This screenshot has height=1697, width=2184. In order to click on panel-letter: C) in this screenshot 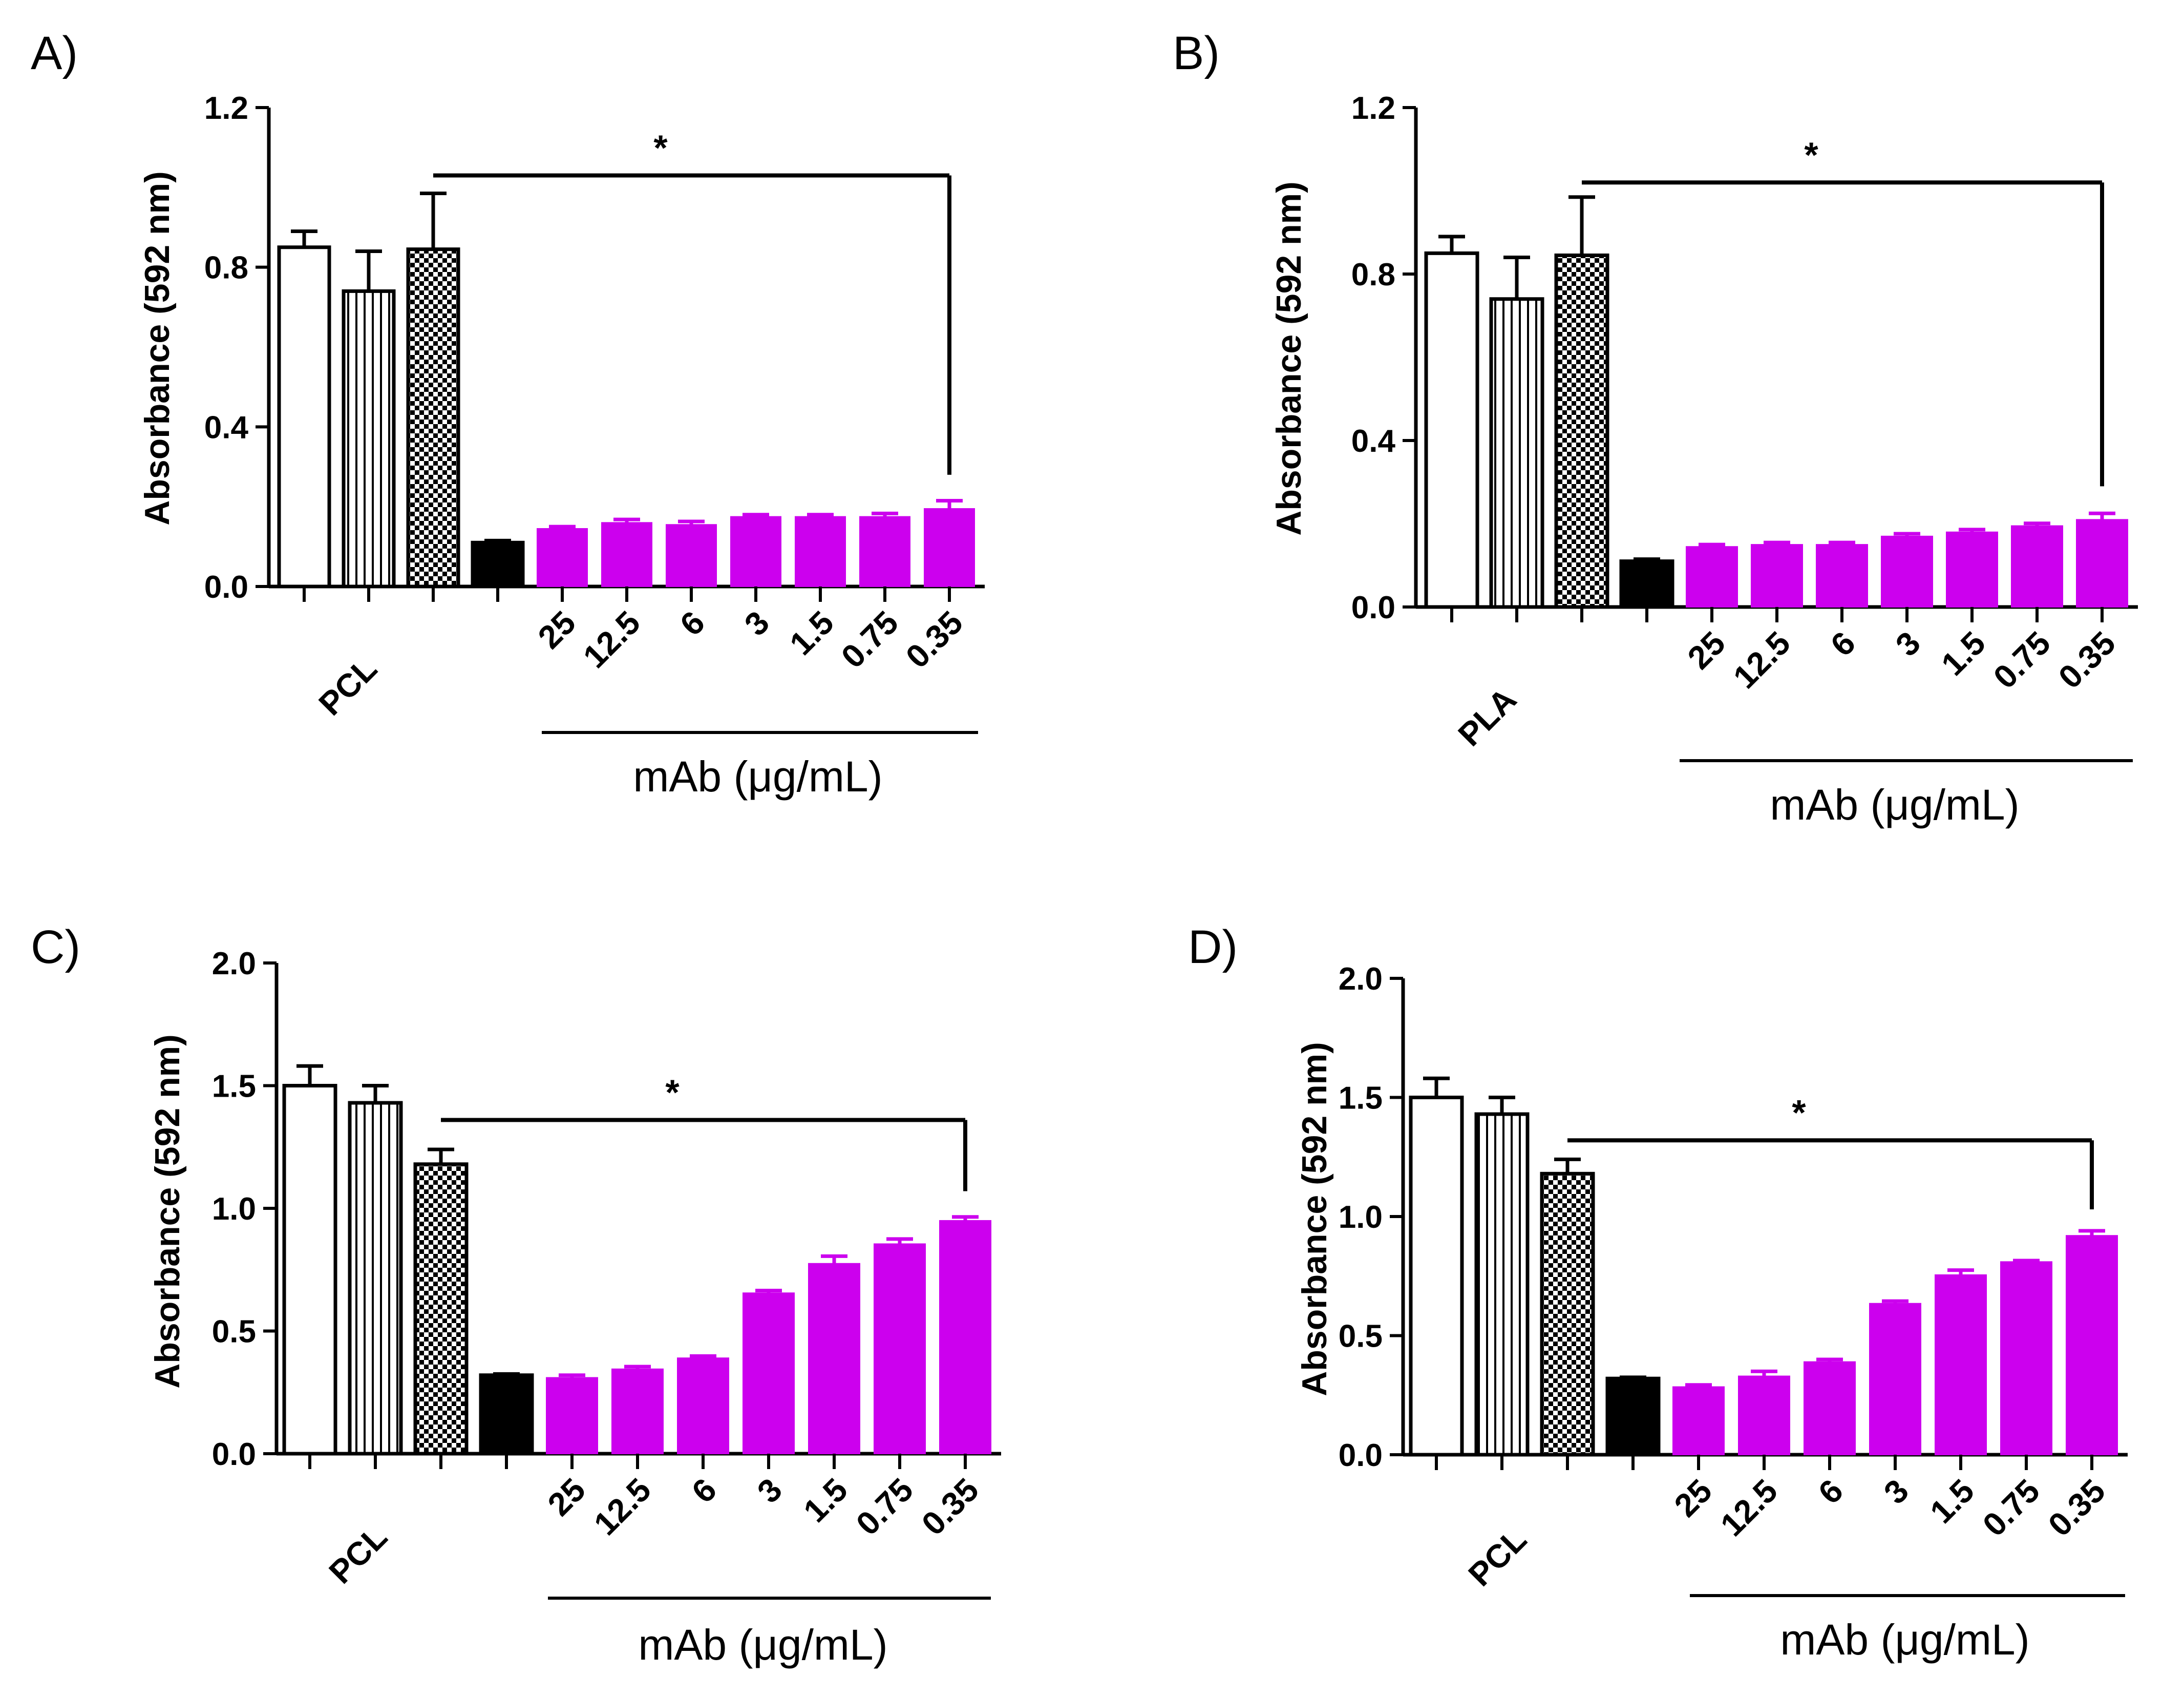, I will do `click(56, 947)`.